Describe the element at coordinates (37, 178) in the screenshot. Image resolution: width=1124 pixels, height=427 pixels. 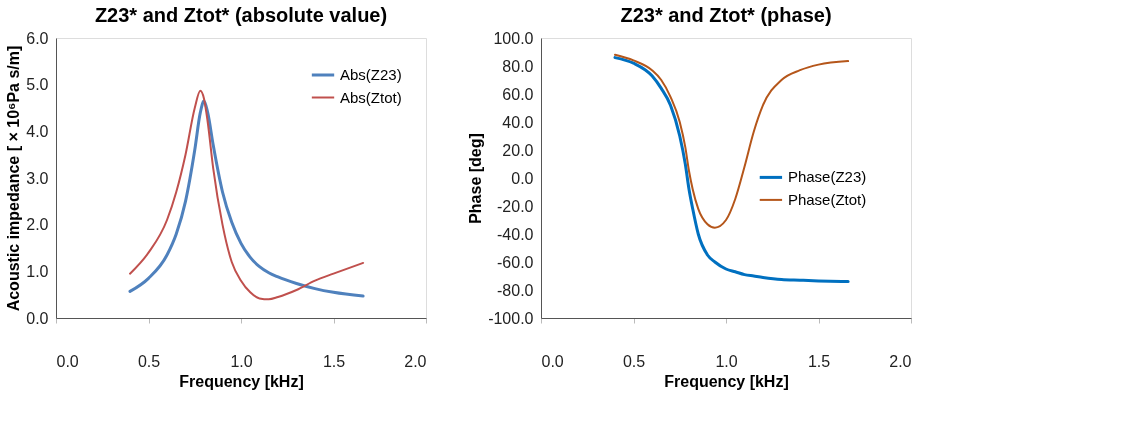
I see `y-tick-label: 3.0` at that location.